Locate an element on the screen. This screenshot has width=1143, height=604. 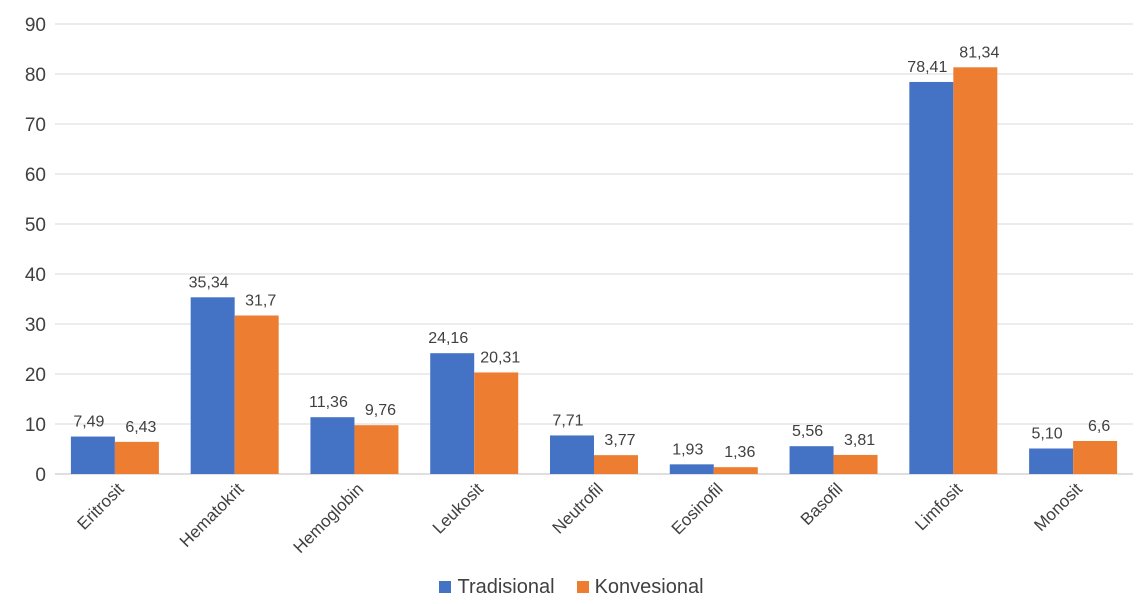
bar-tradisional-hemoglobin is located at coordinates (332, 445).